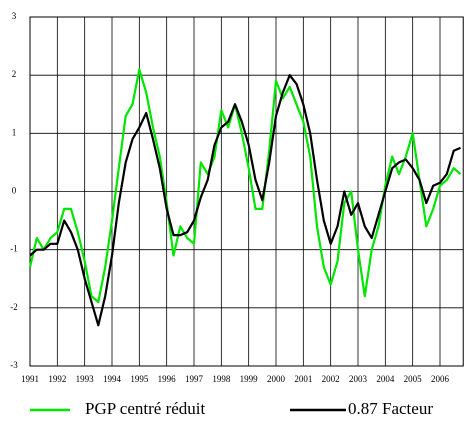  I want to click on x-tick-label: 1996, so click(167, 379).